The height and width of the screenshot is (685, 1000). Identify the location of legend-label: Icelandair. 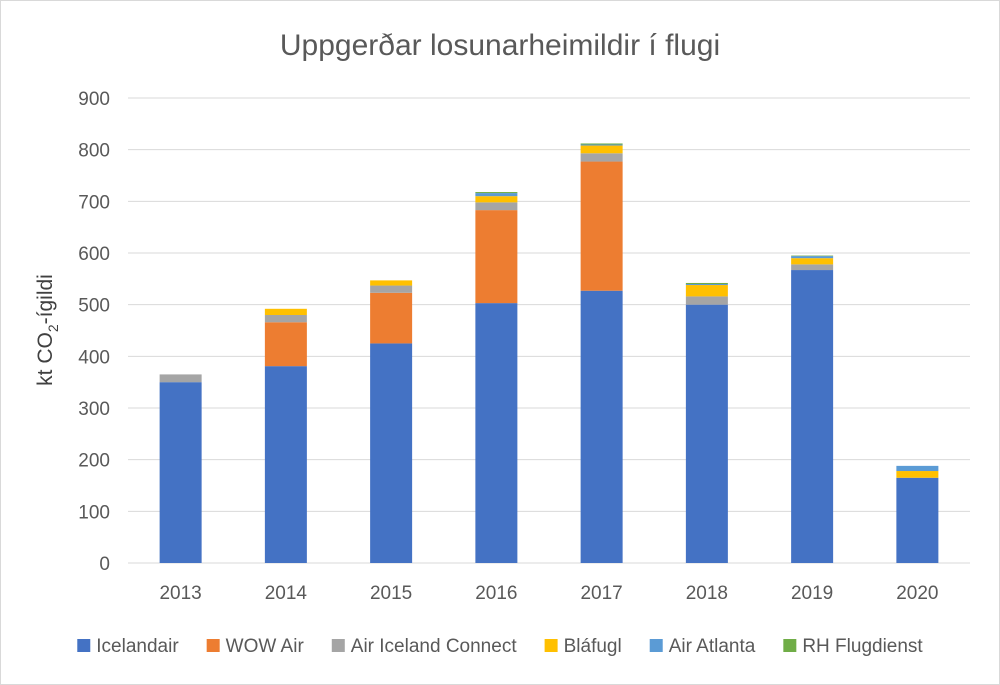
(137, 646).